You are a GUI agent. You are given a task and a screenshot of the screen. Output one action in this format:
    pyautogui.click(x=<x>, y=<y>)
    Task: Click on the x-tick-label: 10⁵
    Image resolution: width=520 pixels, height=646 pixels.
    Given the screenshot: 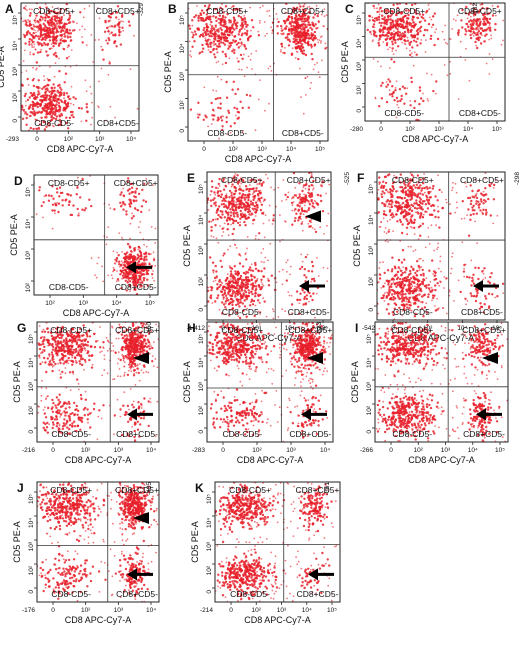 What is the action you would take?
    pyautogui.click(x=332, y=610)
    